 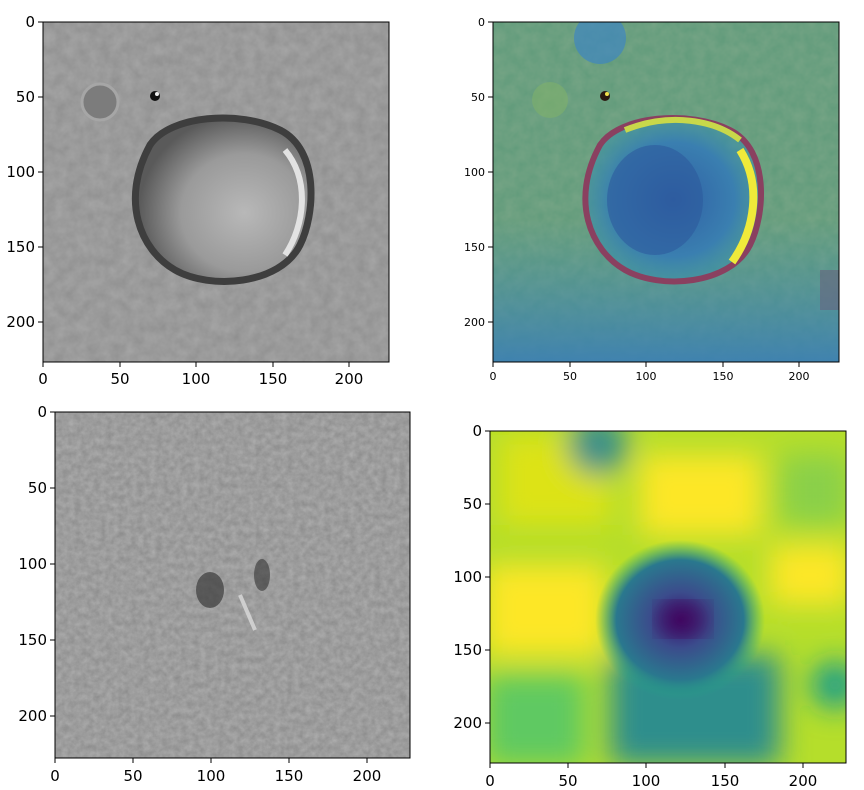 I want to click on crater-grayscale-x-axis: 0 50 100 150 200, so click(x=200, y=375).